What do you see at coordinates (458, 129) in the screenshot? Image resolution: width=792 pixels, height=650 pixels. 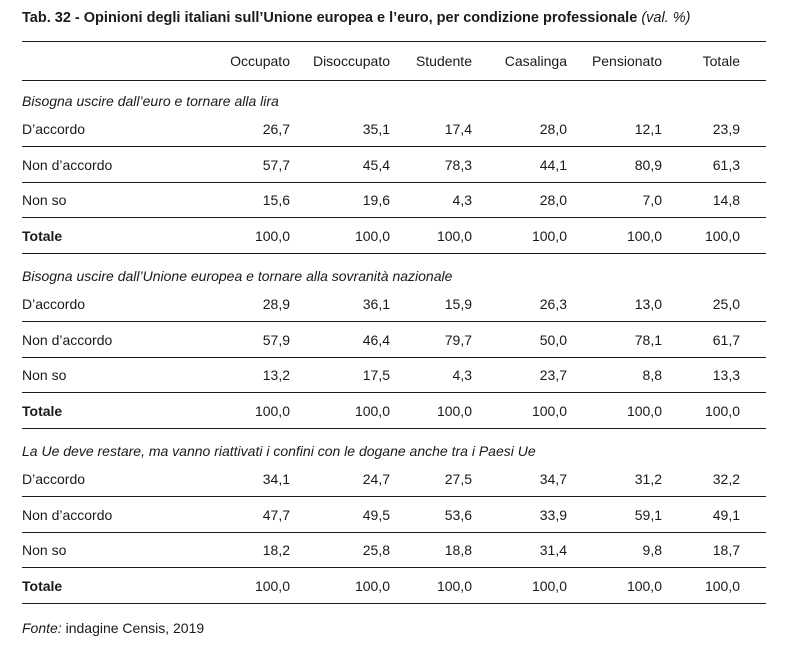 I see `table-cell: 17,4` at bounding box center [458, 129].